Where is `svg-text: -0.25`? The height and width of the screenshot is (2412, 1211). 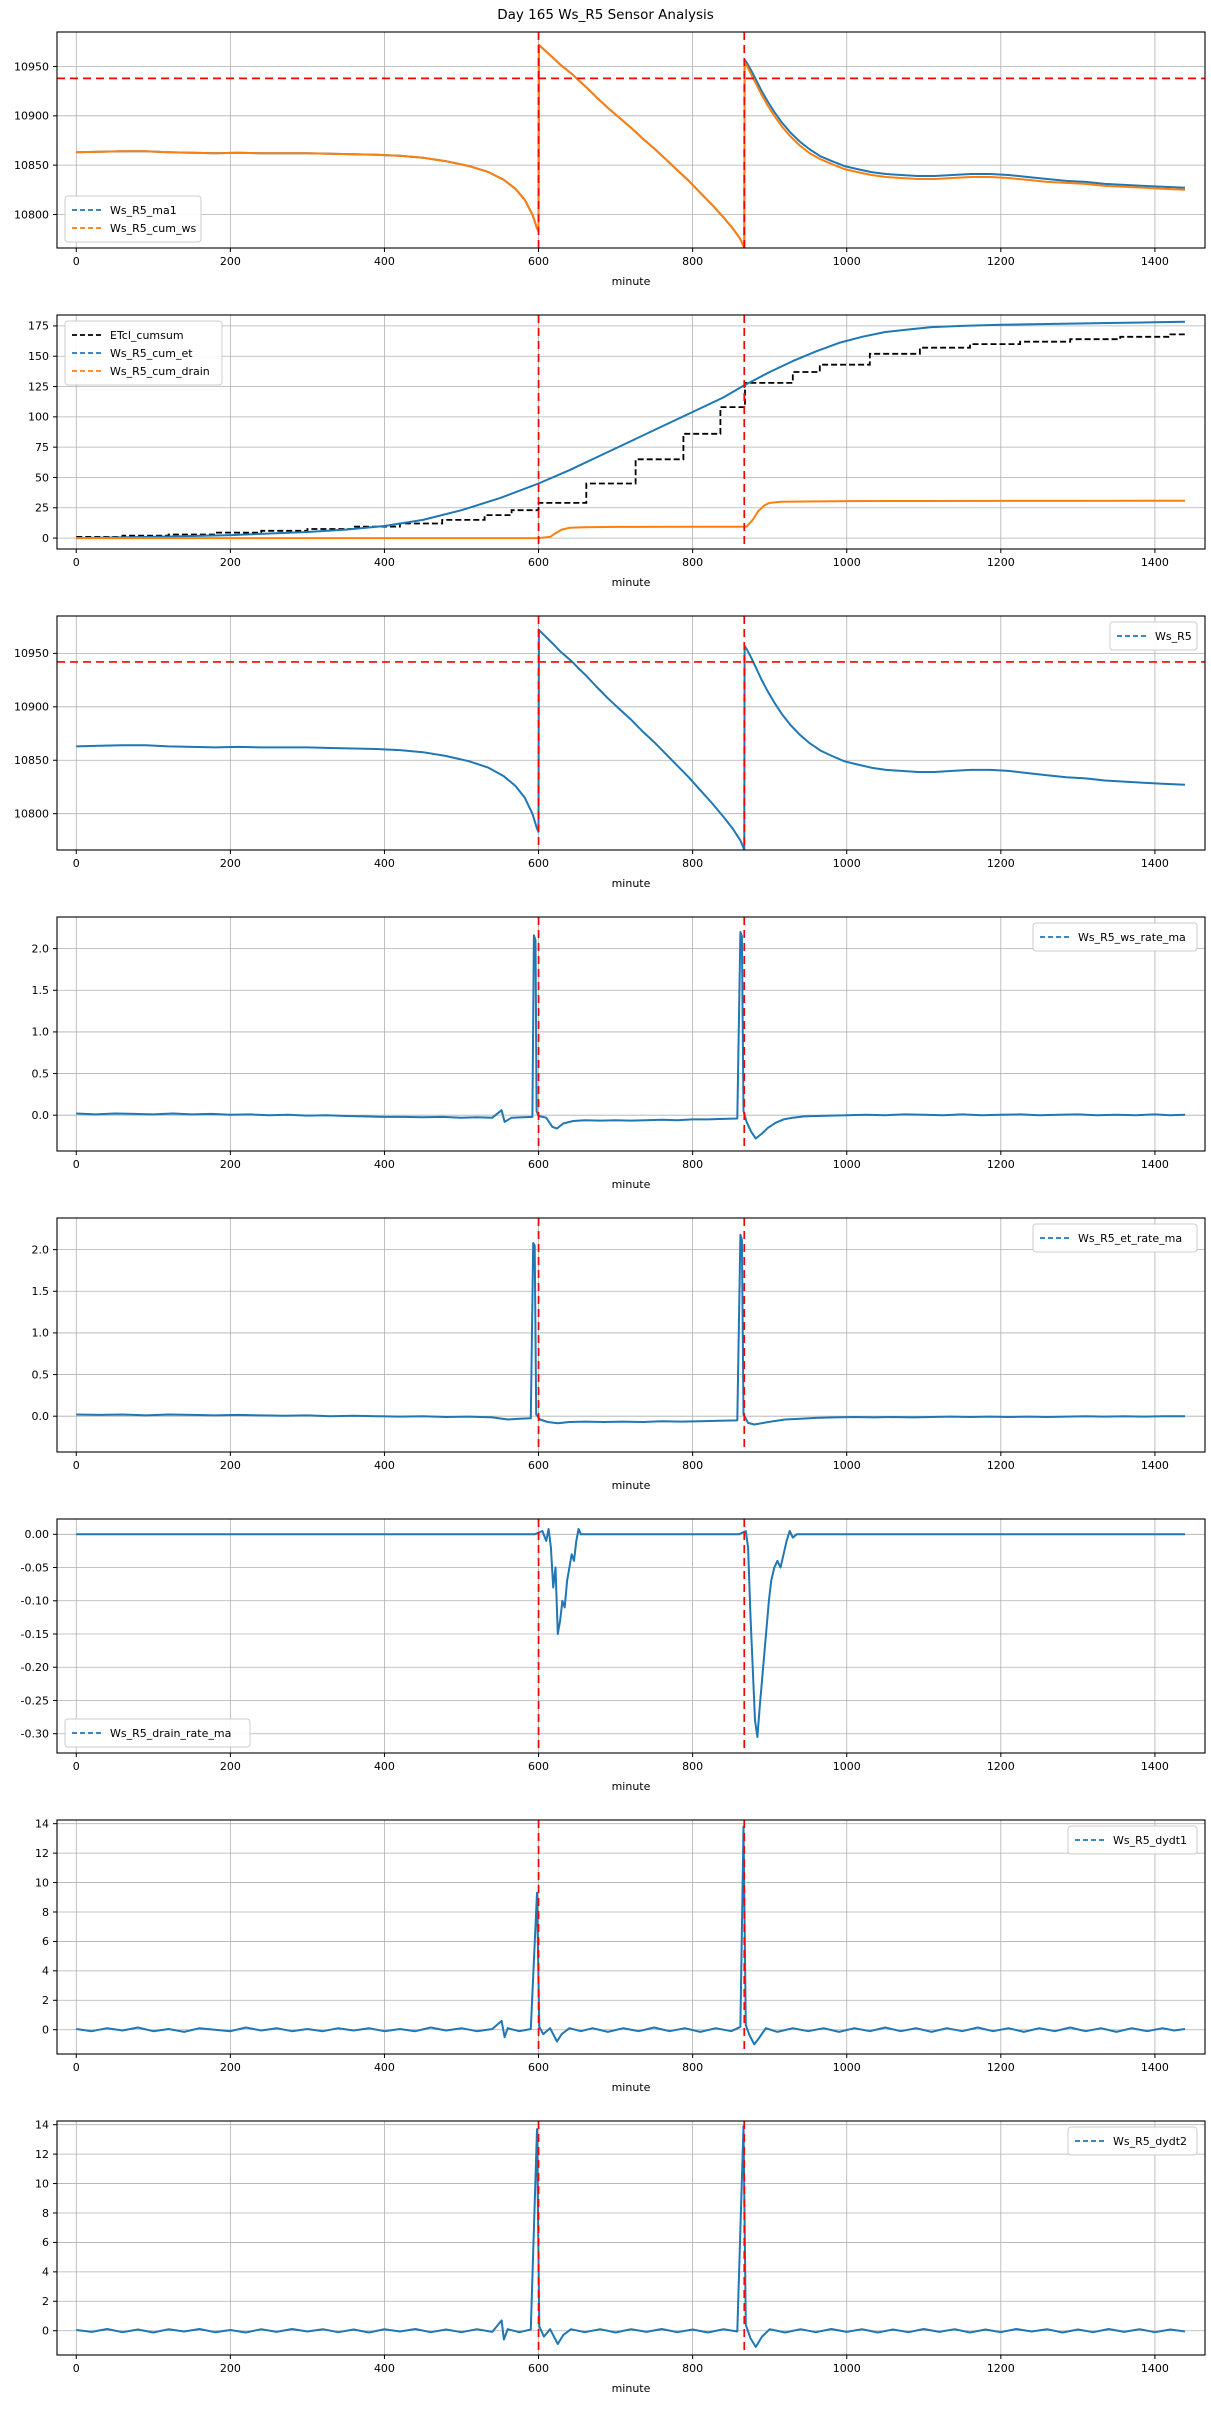 svg-text: -0.25 is located at coordinates (35, 1700).